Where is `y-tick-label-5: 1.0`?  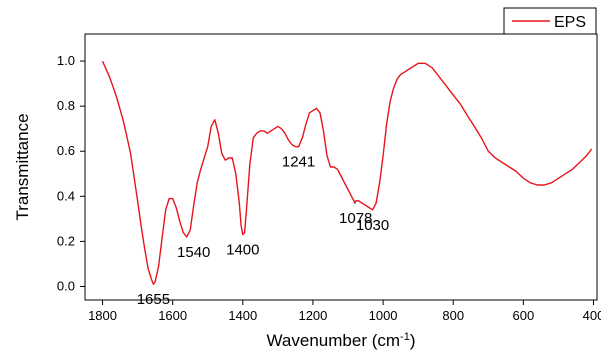
y-tick-label-5: 1.0 is located at coordinates (66, 60).